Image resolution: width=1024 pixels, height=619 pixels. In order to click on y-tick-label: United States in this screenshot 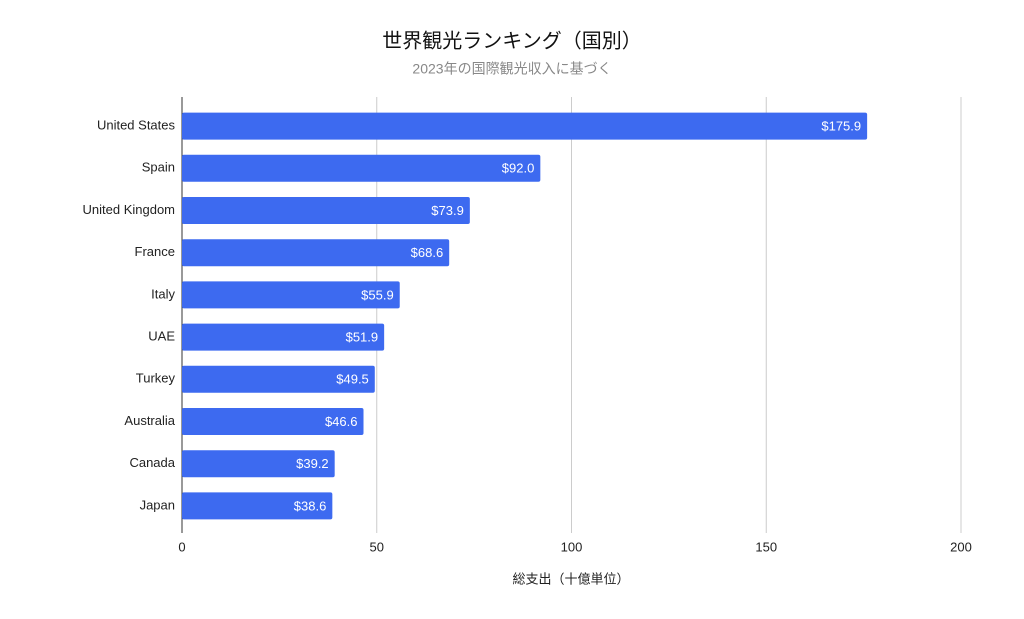, I will do `click(136, 125)`.